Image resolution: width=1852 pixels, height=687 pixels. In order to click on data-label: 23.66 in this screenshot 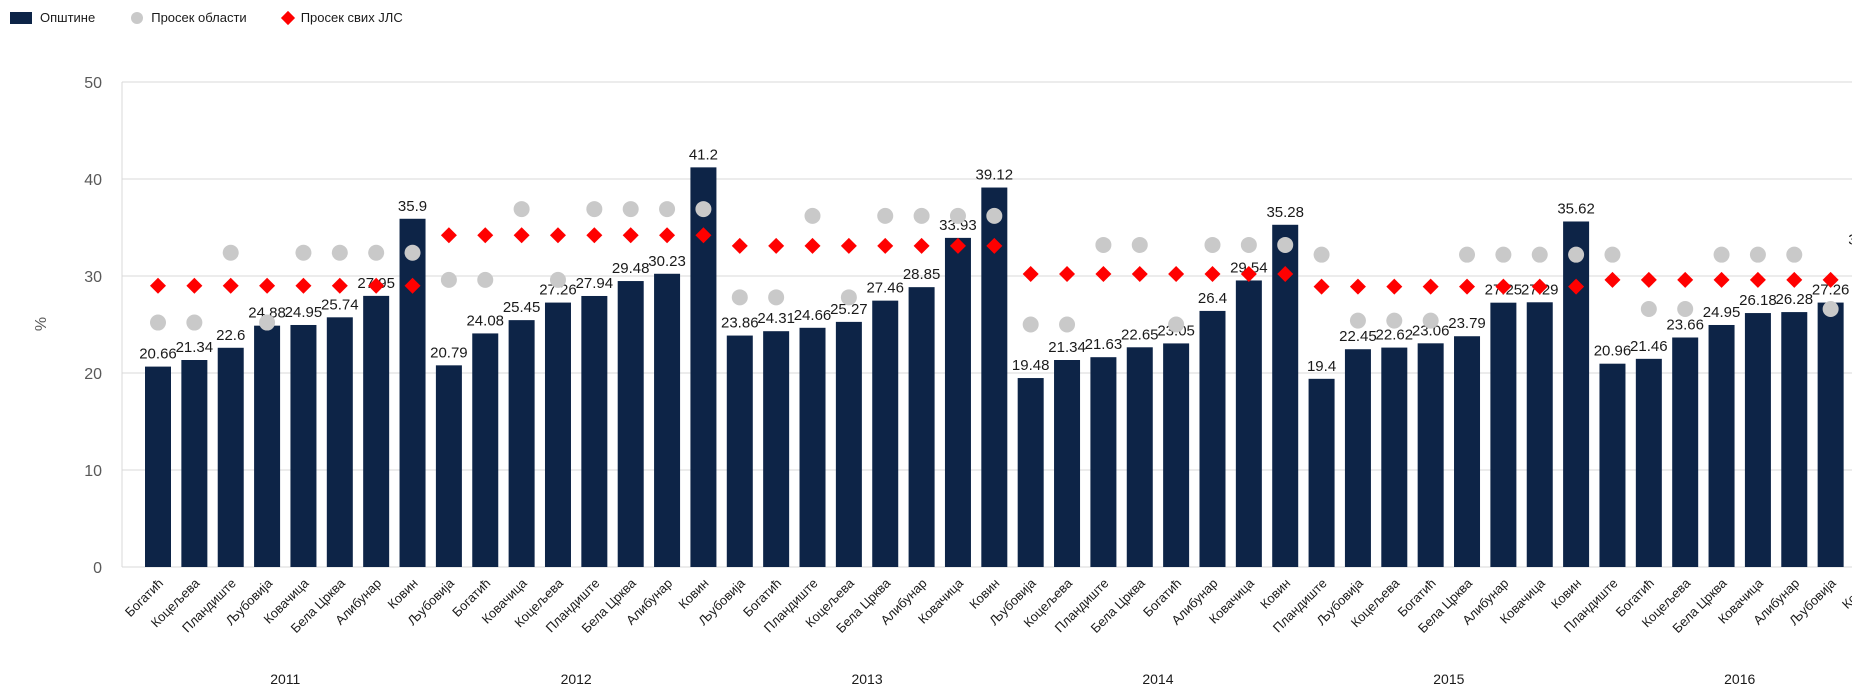, I will do `click(1685, 324)`.